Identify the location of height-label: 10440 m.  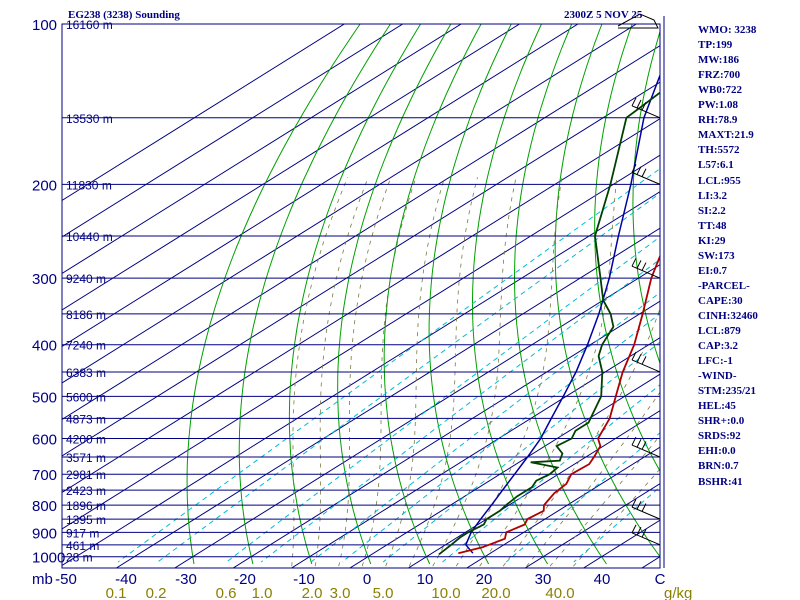
(89, 237).